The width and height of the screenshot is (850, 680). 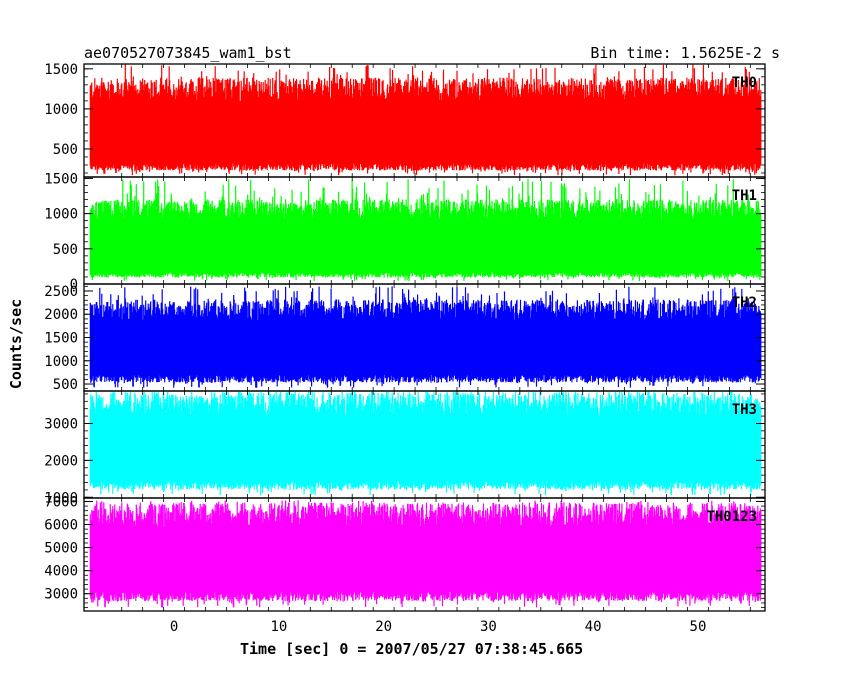 I want to click on series-band-th1, so click(x=425, y=245).